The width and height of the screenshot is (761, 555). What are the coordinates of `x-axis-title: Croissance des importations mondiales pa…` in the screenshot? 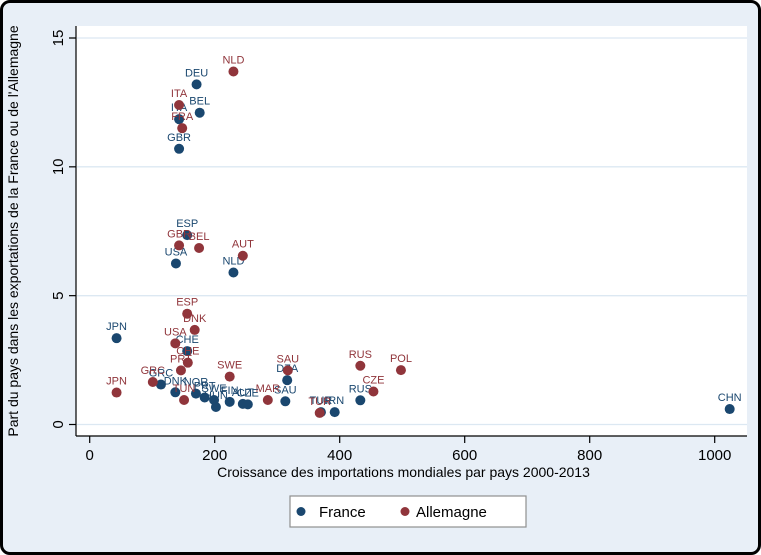 It's located at (403, 472).